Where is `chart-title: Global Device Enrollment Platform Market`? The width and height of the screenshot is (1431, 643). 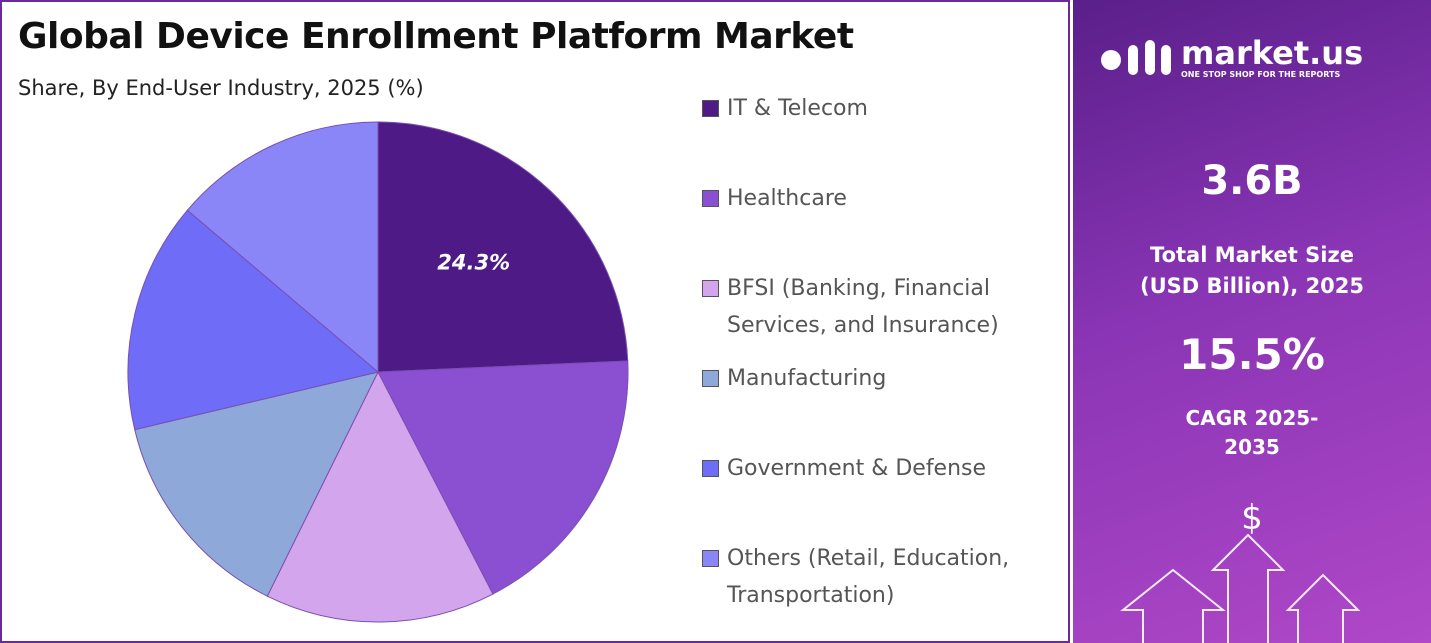 chart-title: Global Device Enrollment Platform Market is located at coordinates (436, 36).